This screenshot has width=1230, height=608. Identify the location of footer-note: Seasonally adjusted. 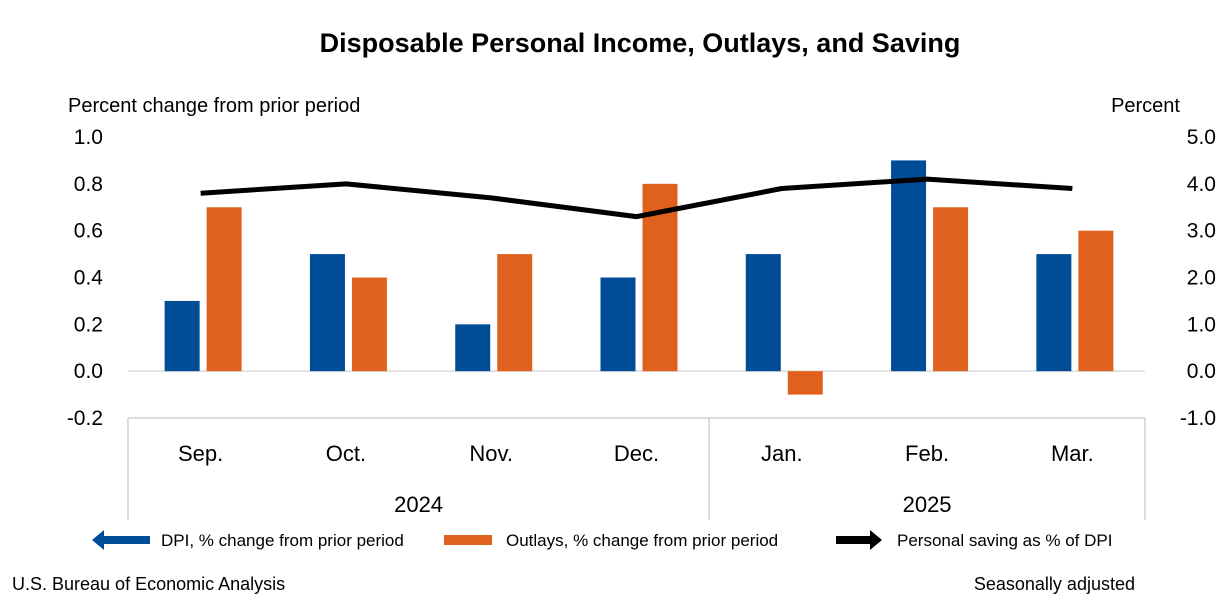
(1054, 584).